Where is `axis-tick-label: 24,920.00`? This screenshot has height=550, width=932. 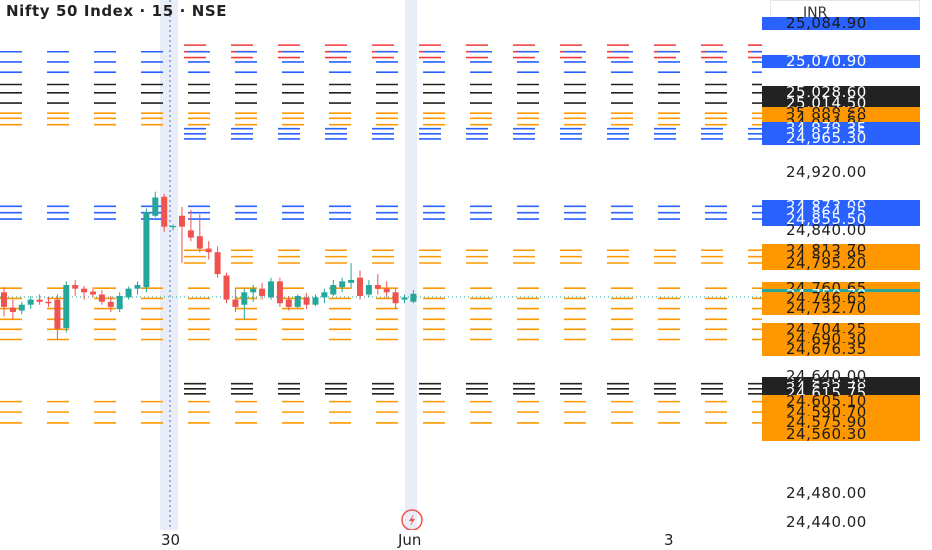 axis-tick-label: 24,920.00 is located at coordinates (826, 172).